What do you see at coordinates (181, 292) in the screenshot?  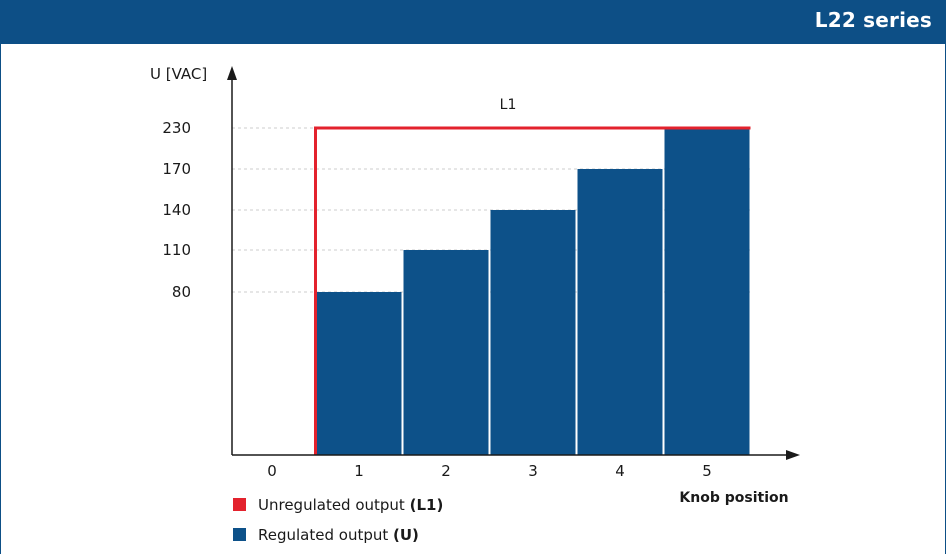 I see `y-tick-label-80: 80` at bounding box center [181, 292].